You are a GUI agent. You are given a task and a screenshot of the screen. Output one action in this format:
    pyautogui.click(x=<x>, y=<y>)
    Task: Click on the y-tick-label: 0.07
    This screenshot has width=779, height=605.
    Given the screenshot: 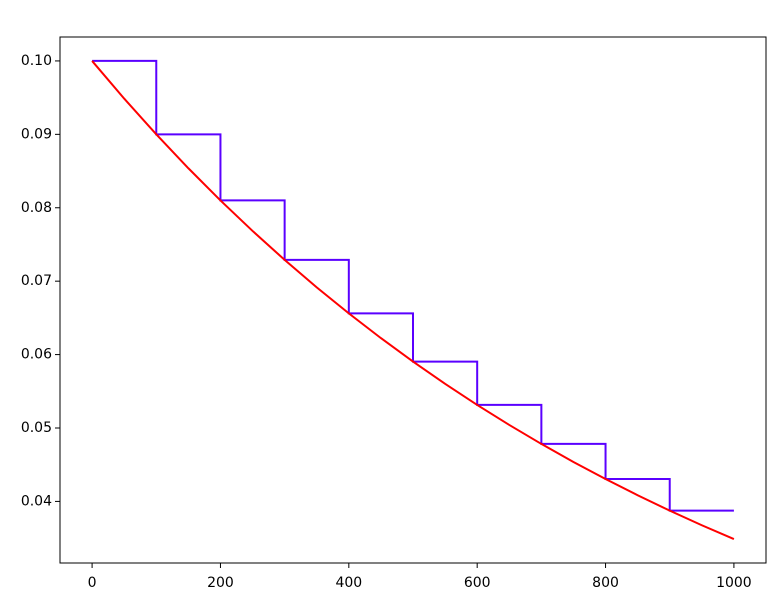 What is the action you would take?
    pyautogui.click(x=36, y=281)
    